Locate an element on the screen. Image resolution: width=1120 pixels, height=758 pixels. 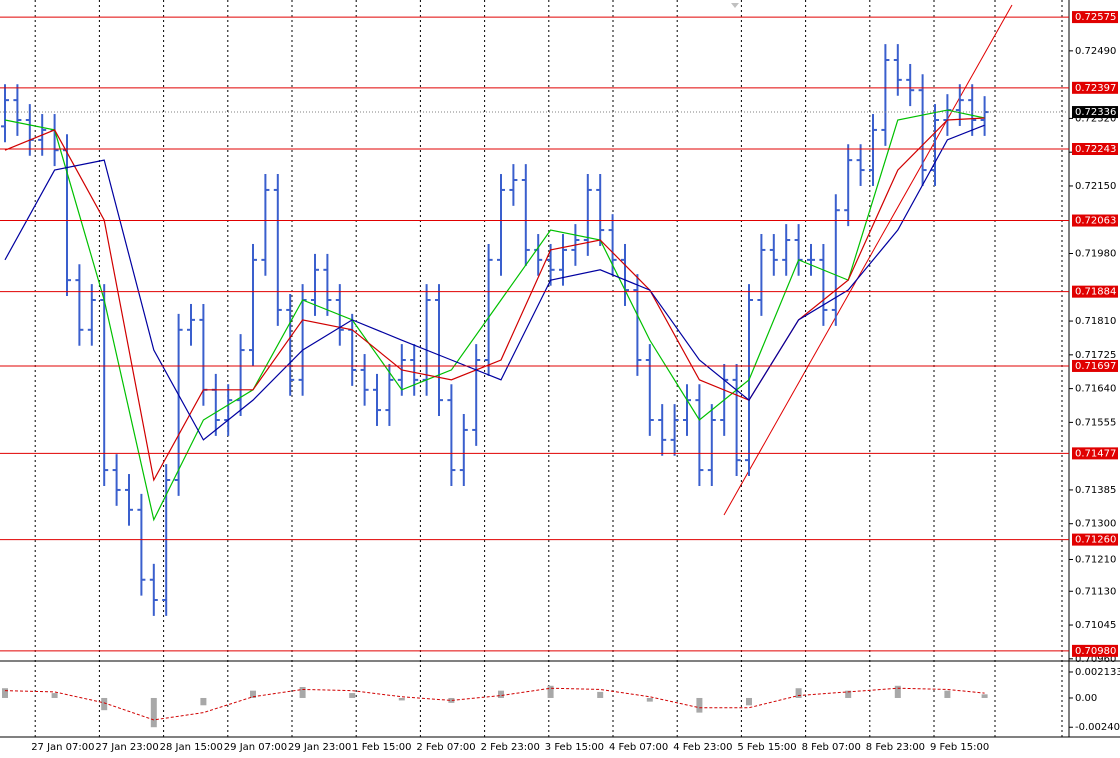
y-tick-label: 0.72320 is located at coordinates (1095, 118).